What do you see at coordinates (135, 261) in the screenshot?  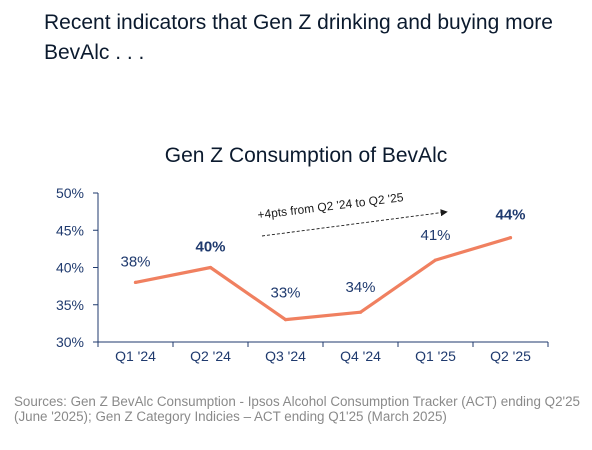 I see `data-label: 38%` at bounding box center [135, 261].